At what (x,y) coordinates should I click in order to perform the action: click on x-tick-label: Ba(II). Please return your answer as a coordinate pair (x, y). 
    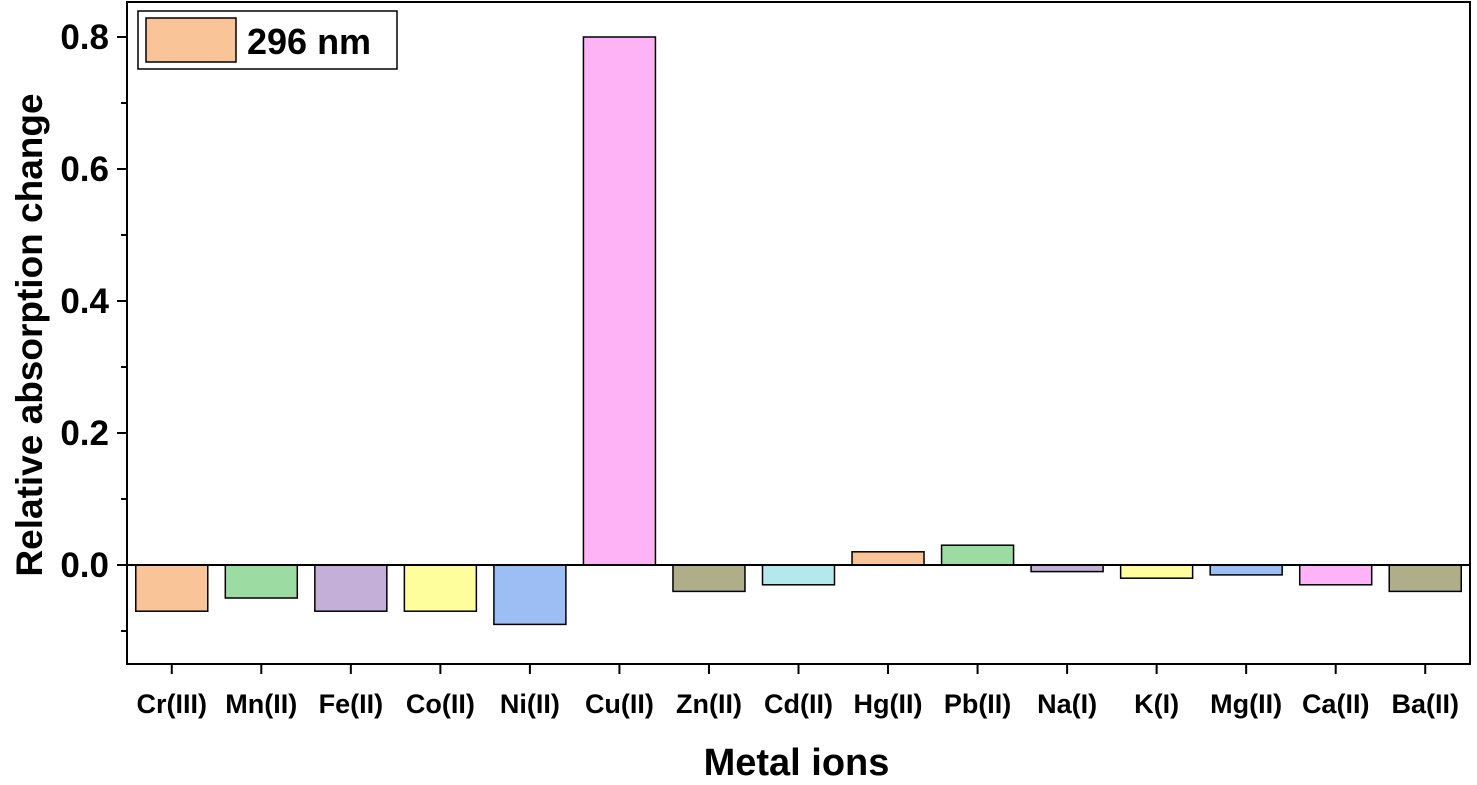
    Looking at the image, I should click on (1425, 704).